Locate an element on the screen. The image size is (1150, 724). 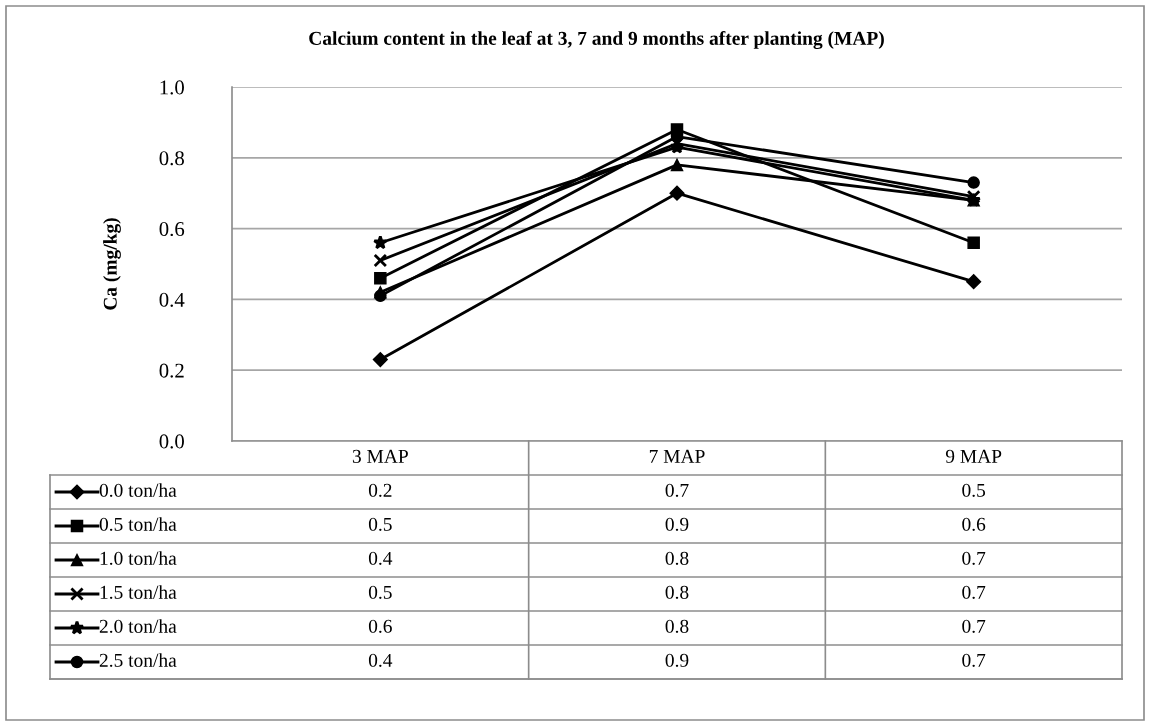
legend-label: 2.0 ton/ha is located at coordinates (138, 626).